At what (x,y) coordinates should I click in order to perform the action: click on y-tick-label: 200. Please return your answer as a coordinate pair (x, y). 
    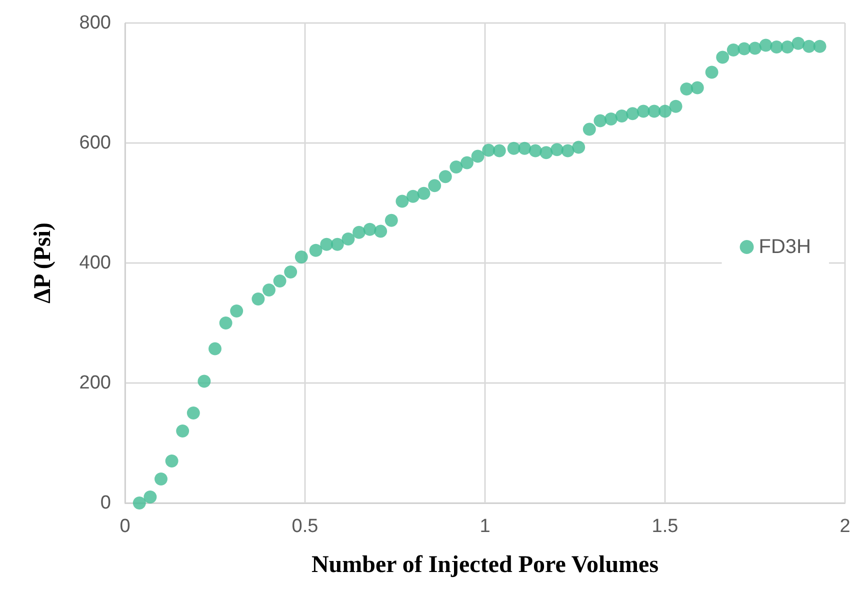
    Looking at the image, I should click on (95, 383).